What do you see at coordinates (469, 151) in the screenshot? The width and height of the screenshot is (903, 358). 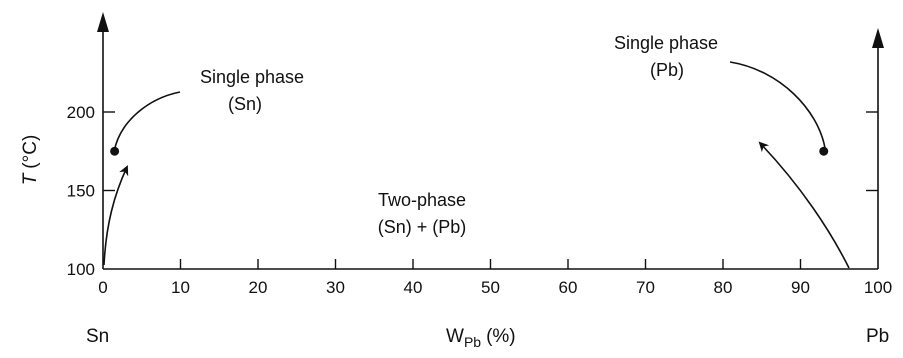 I see `data-points` at bounding box center [469, 151].